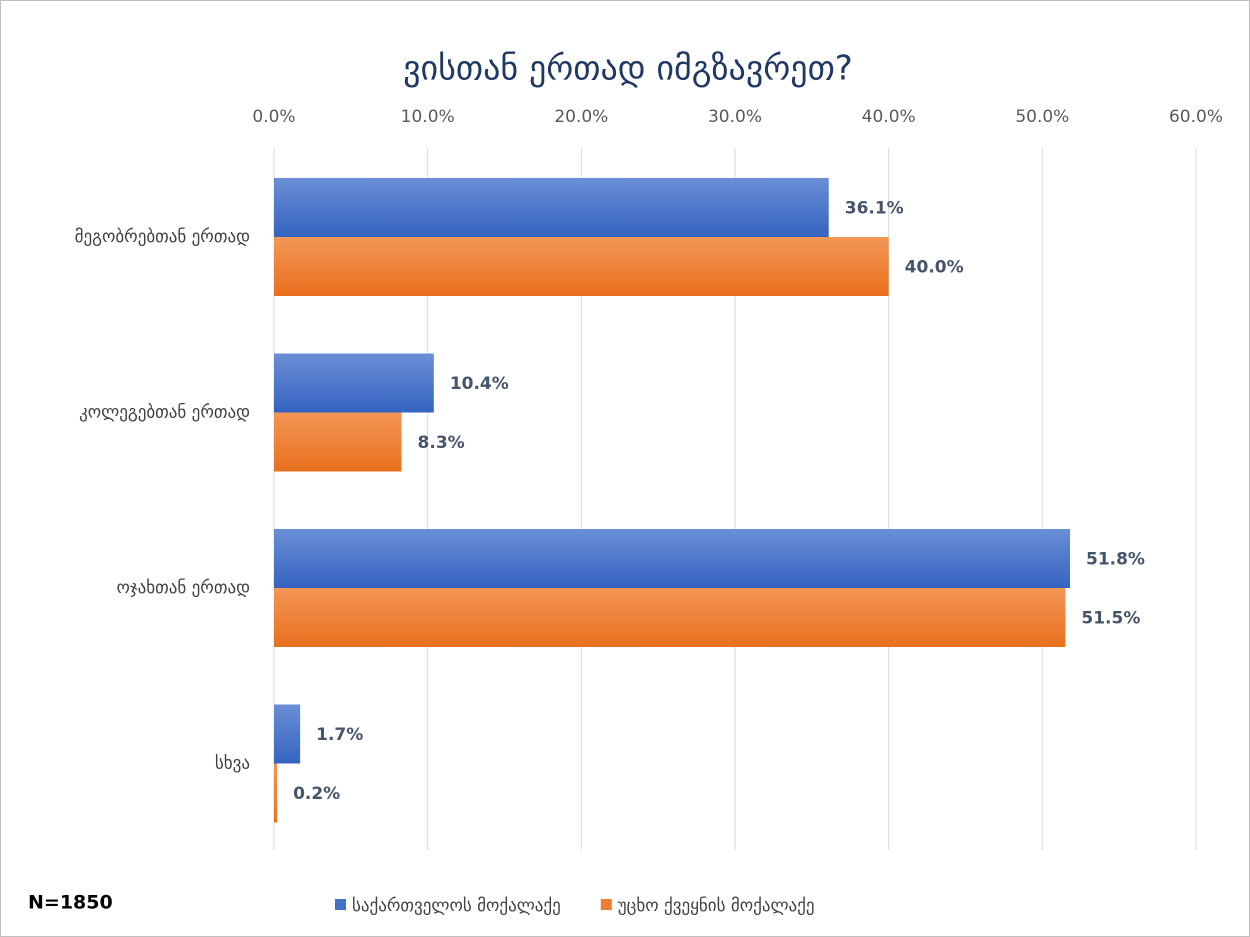  Describe the element at coordinates (183, 588) in the screenshot. I see `y-tick-label: ოჯახთან ერთად` at that location.